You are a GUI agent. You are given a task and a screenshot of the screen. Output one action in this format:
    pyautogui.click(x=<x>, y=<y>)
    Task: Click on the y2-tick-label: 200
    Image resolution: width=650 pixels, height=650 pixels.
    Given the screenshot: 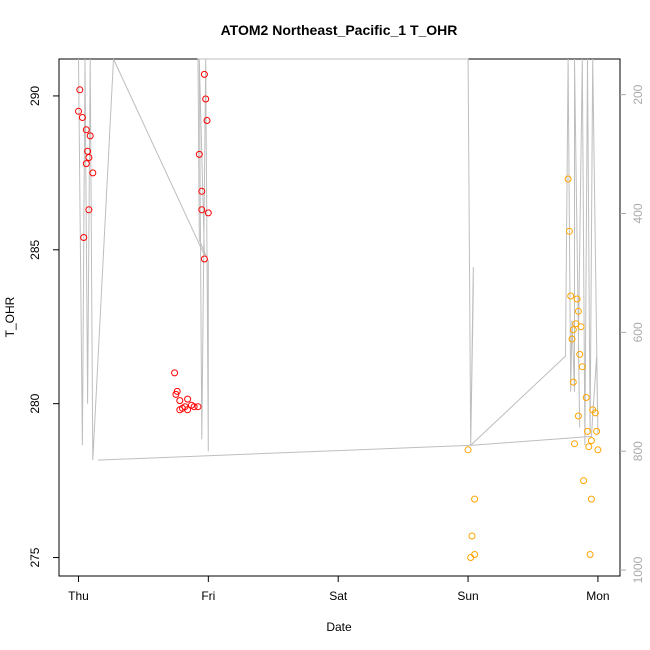 What is the action you would take?
    pyautogui.click(x=638, y=94)
    